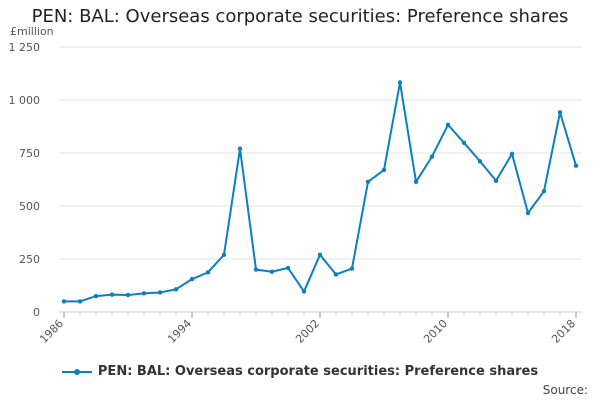 Image resolution: width=600 pixels, height=400 pixels. I want to click on x-tick-label: 2018, so click(563, 331).